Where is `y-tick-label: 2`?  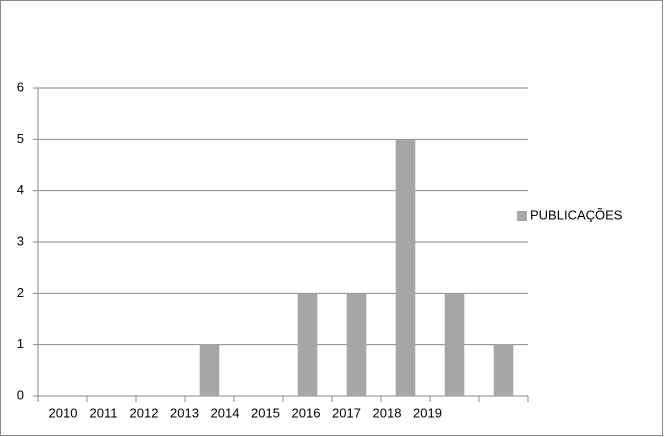
y-tick-label: 2 is located at coordinates (20, 292).